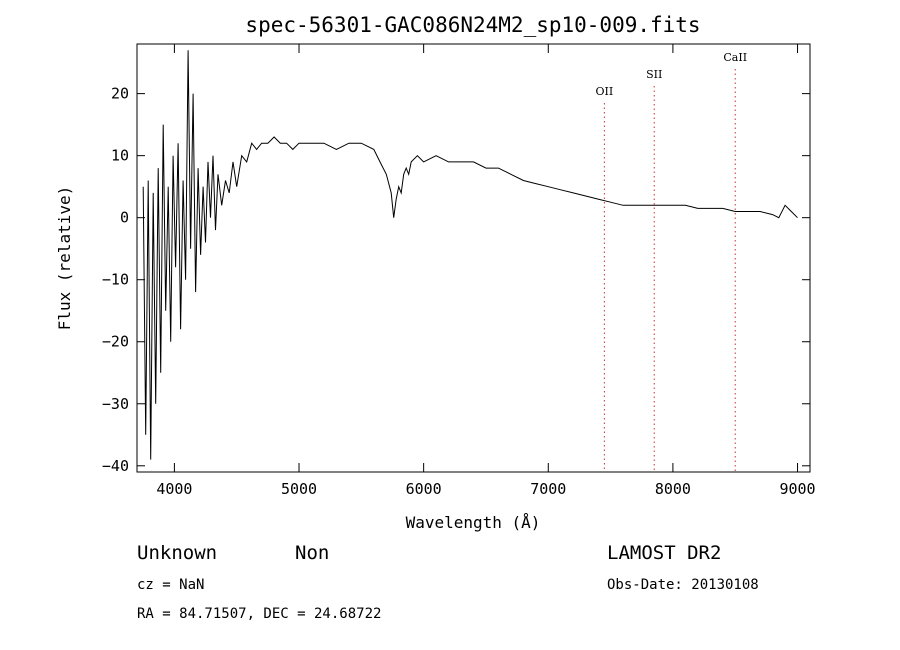 Image resolution: width=900 pixels, height=650 pixels. What do you see at coordinates (259, 614) in the screenshot?
I see `coordinates: RA = 84.71507, DEC = 24.68722` at bounding box center [259, 614].